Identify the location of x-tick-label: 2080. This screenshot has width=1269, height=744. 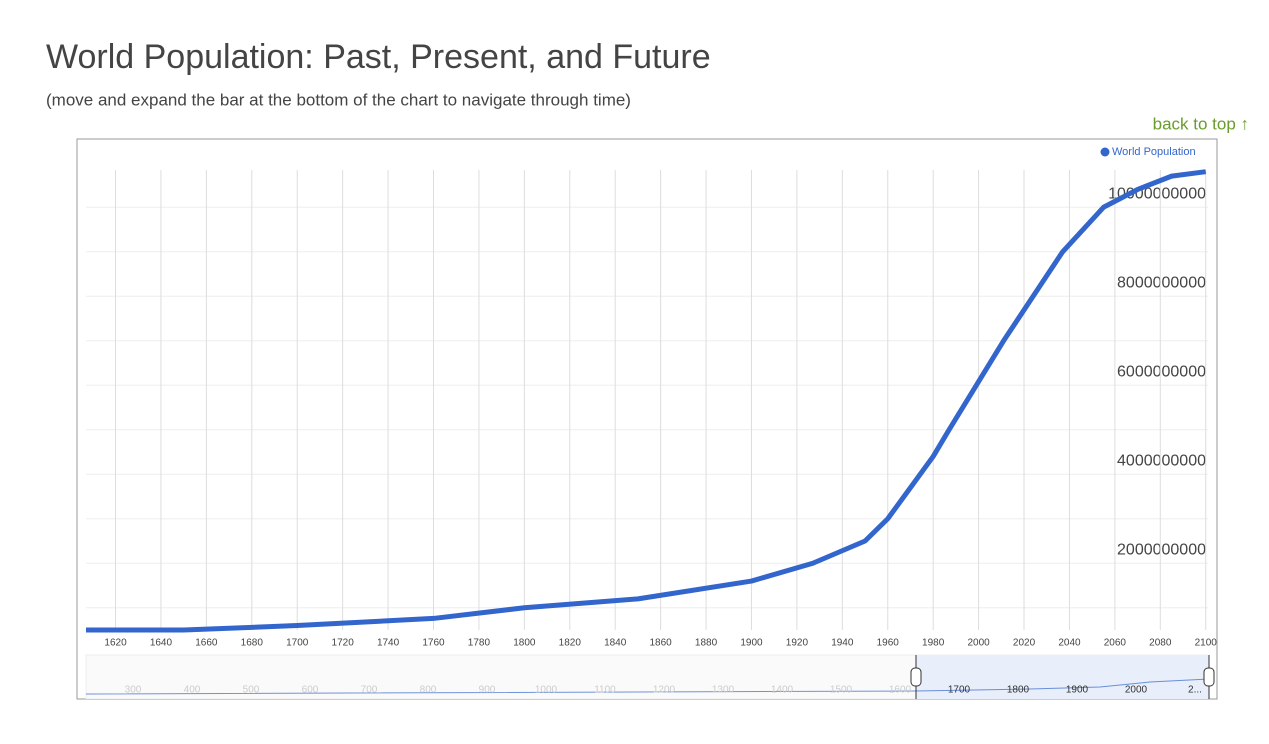
(1160, 643).